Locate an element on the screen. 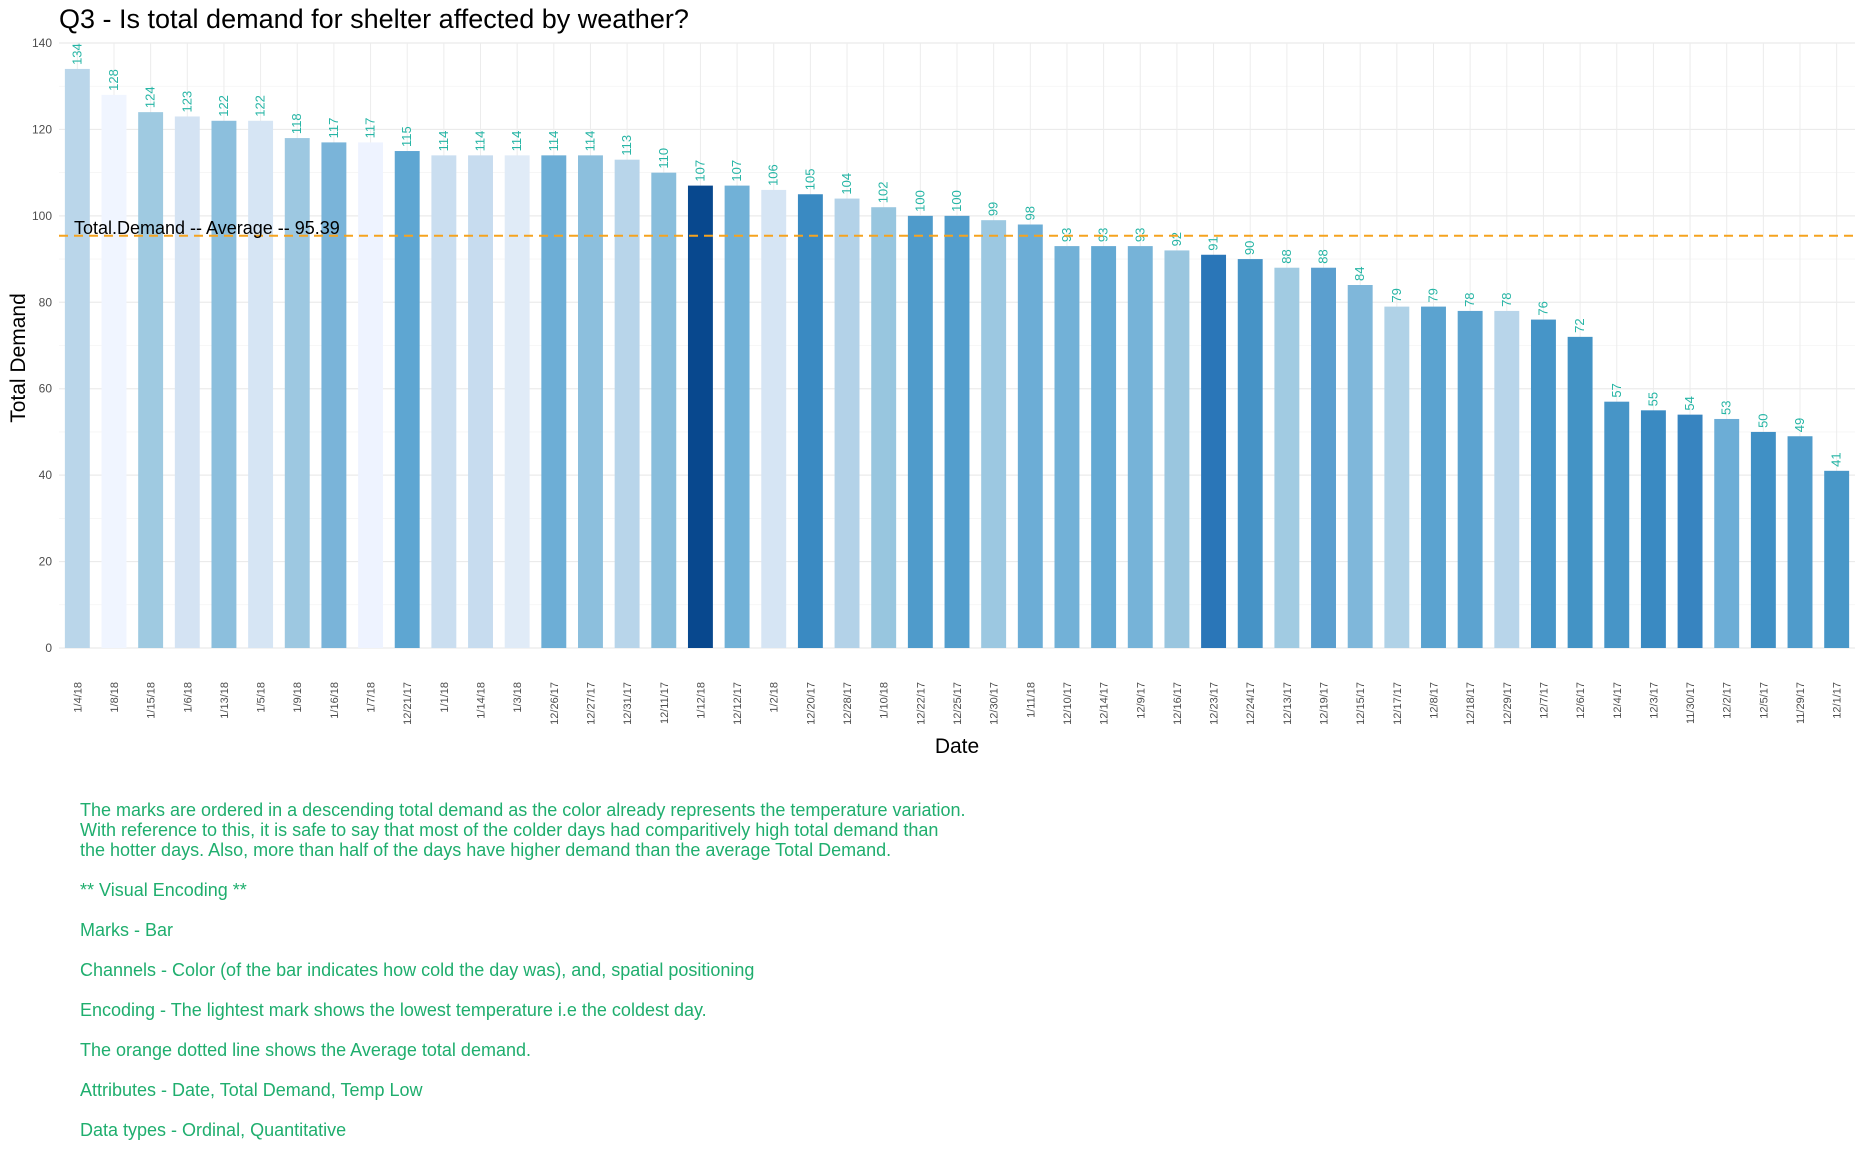  x-tick-label: 11/29/17 is located at coordinates (1801, 703).